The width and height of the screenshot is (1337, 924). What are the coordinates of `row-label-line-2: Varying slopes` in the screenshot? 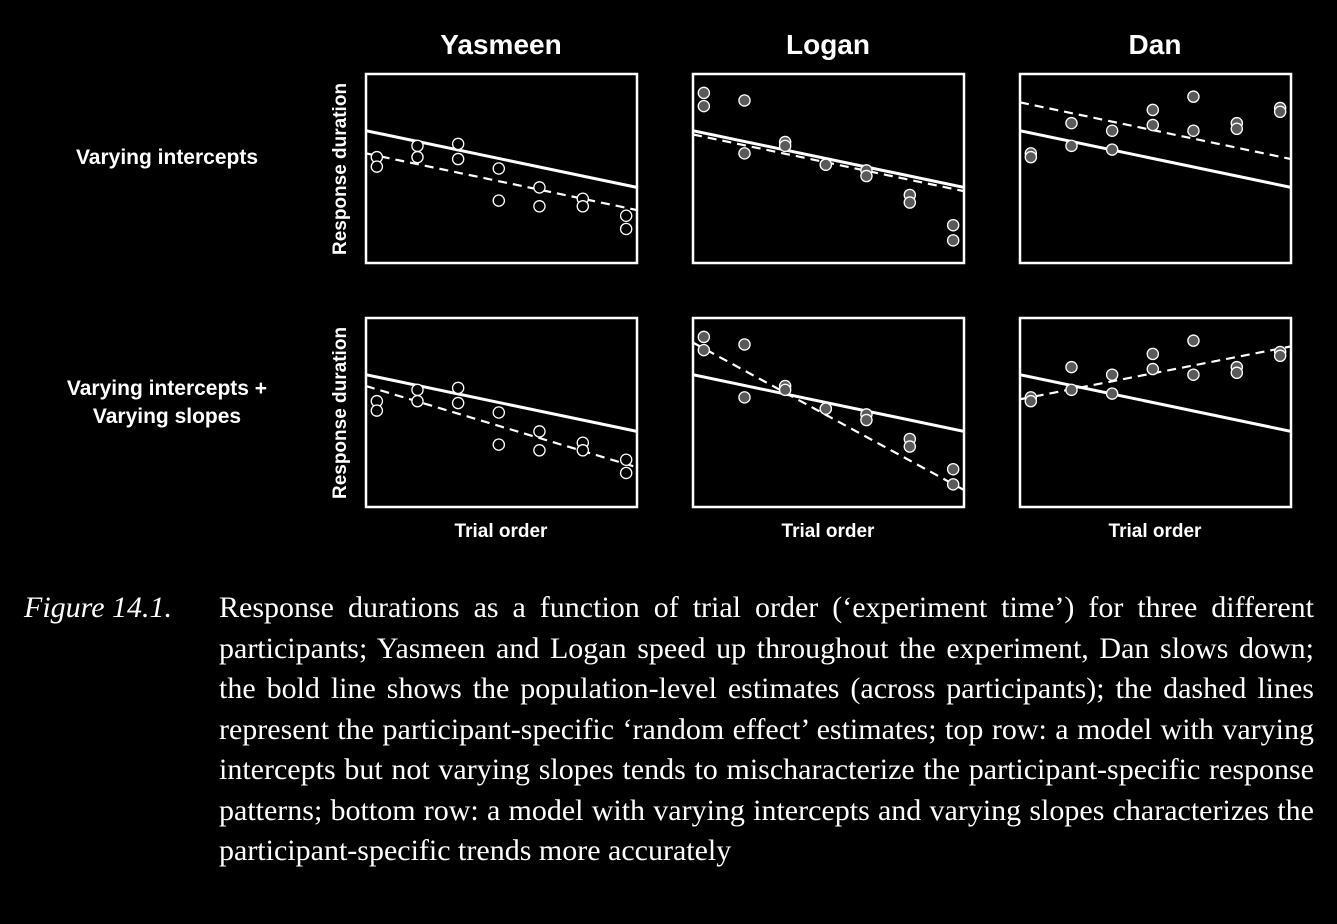 It's located at (167, 416).